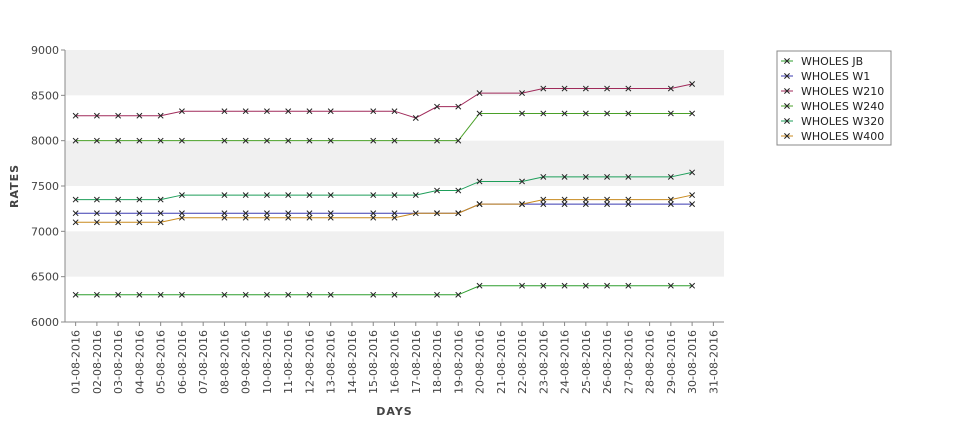 The height and width of the screenshot is (429, 975). I want to click on legend-item: WHOLES W1, so click(825, 76).